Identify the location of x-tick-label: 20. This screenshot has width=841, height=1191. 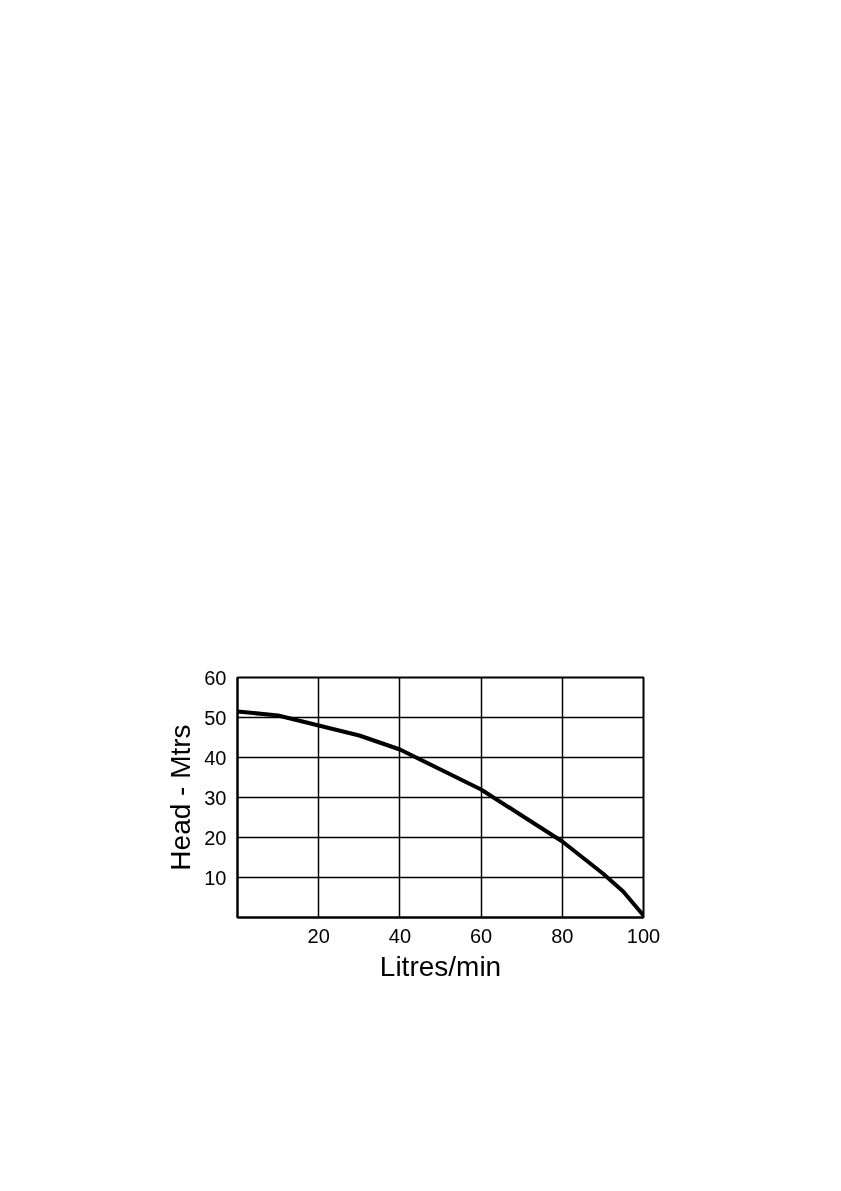
(318, 935).